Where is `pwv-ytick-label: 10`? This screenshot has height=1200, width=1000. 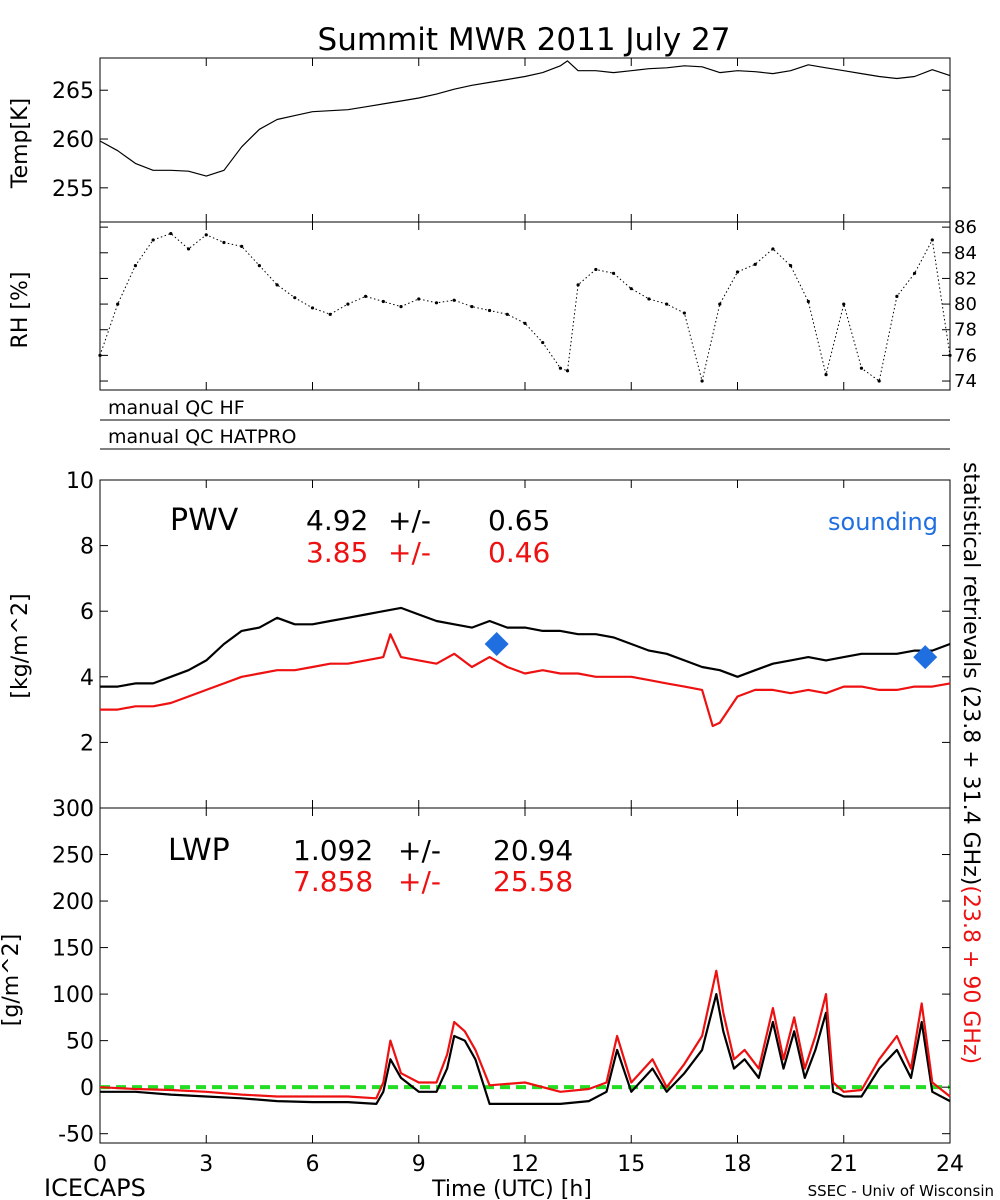
pwv-ytick-label: 10 is located at coordinates (80, 481).